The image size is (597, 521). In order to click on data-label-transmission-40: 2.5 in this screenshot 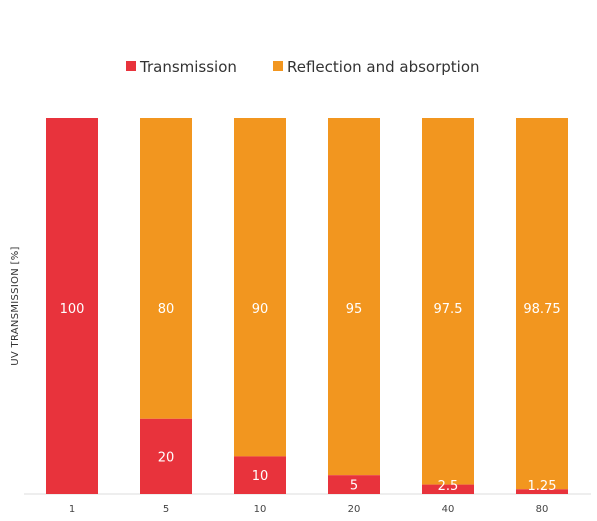, I will do `click(448, 486)`.